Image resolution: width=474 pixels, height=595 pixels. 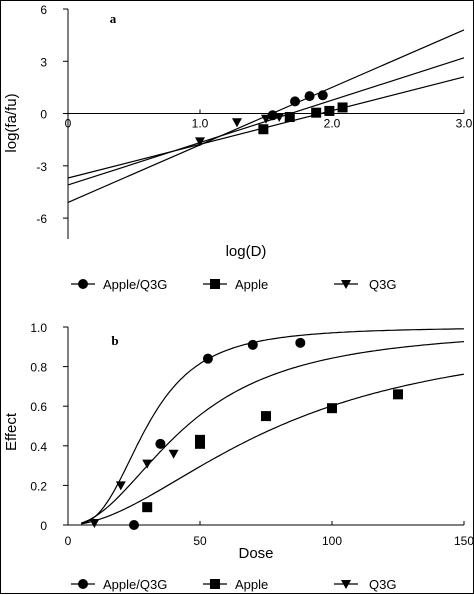 I want to click on panel-b-y-tick-label: 0.6, so click(x=38, y=407).